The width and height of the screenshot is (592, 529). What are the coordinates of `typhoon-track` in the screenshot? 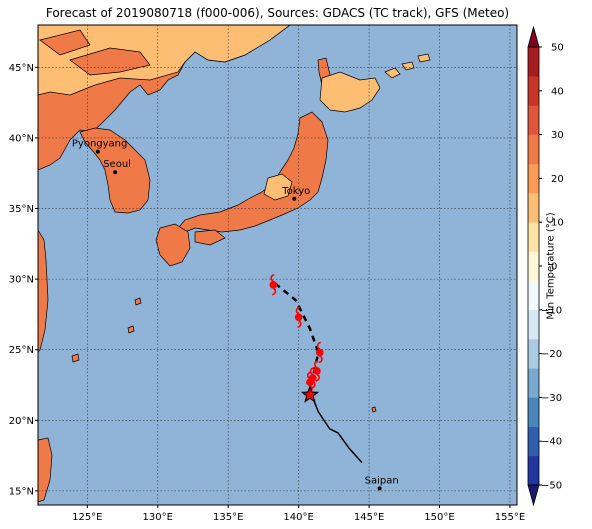 It's located at (316, 368).